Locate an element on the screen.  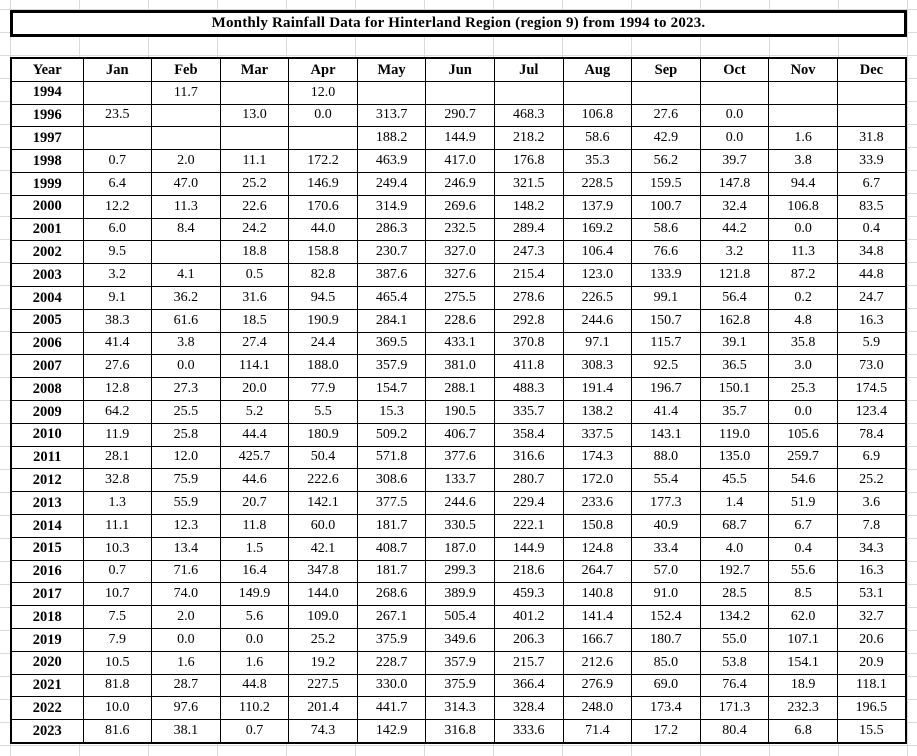
rainfall-cell-apr: 94.5 is located at coordinates (323, 297).